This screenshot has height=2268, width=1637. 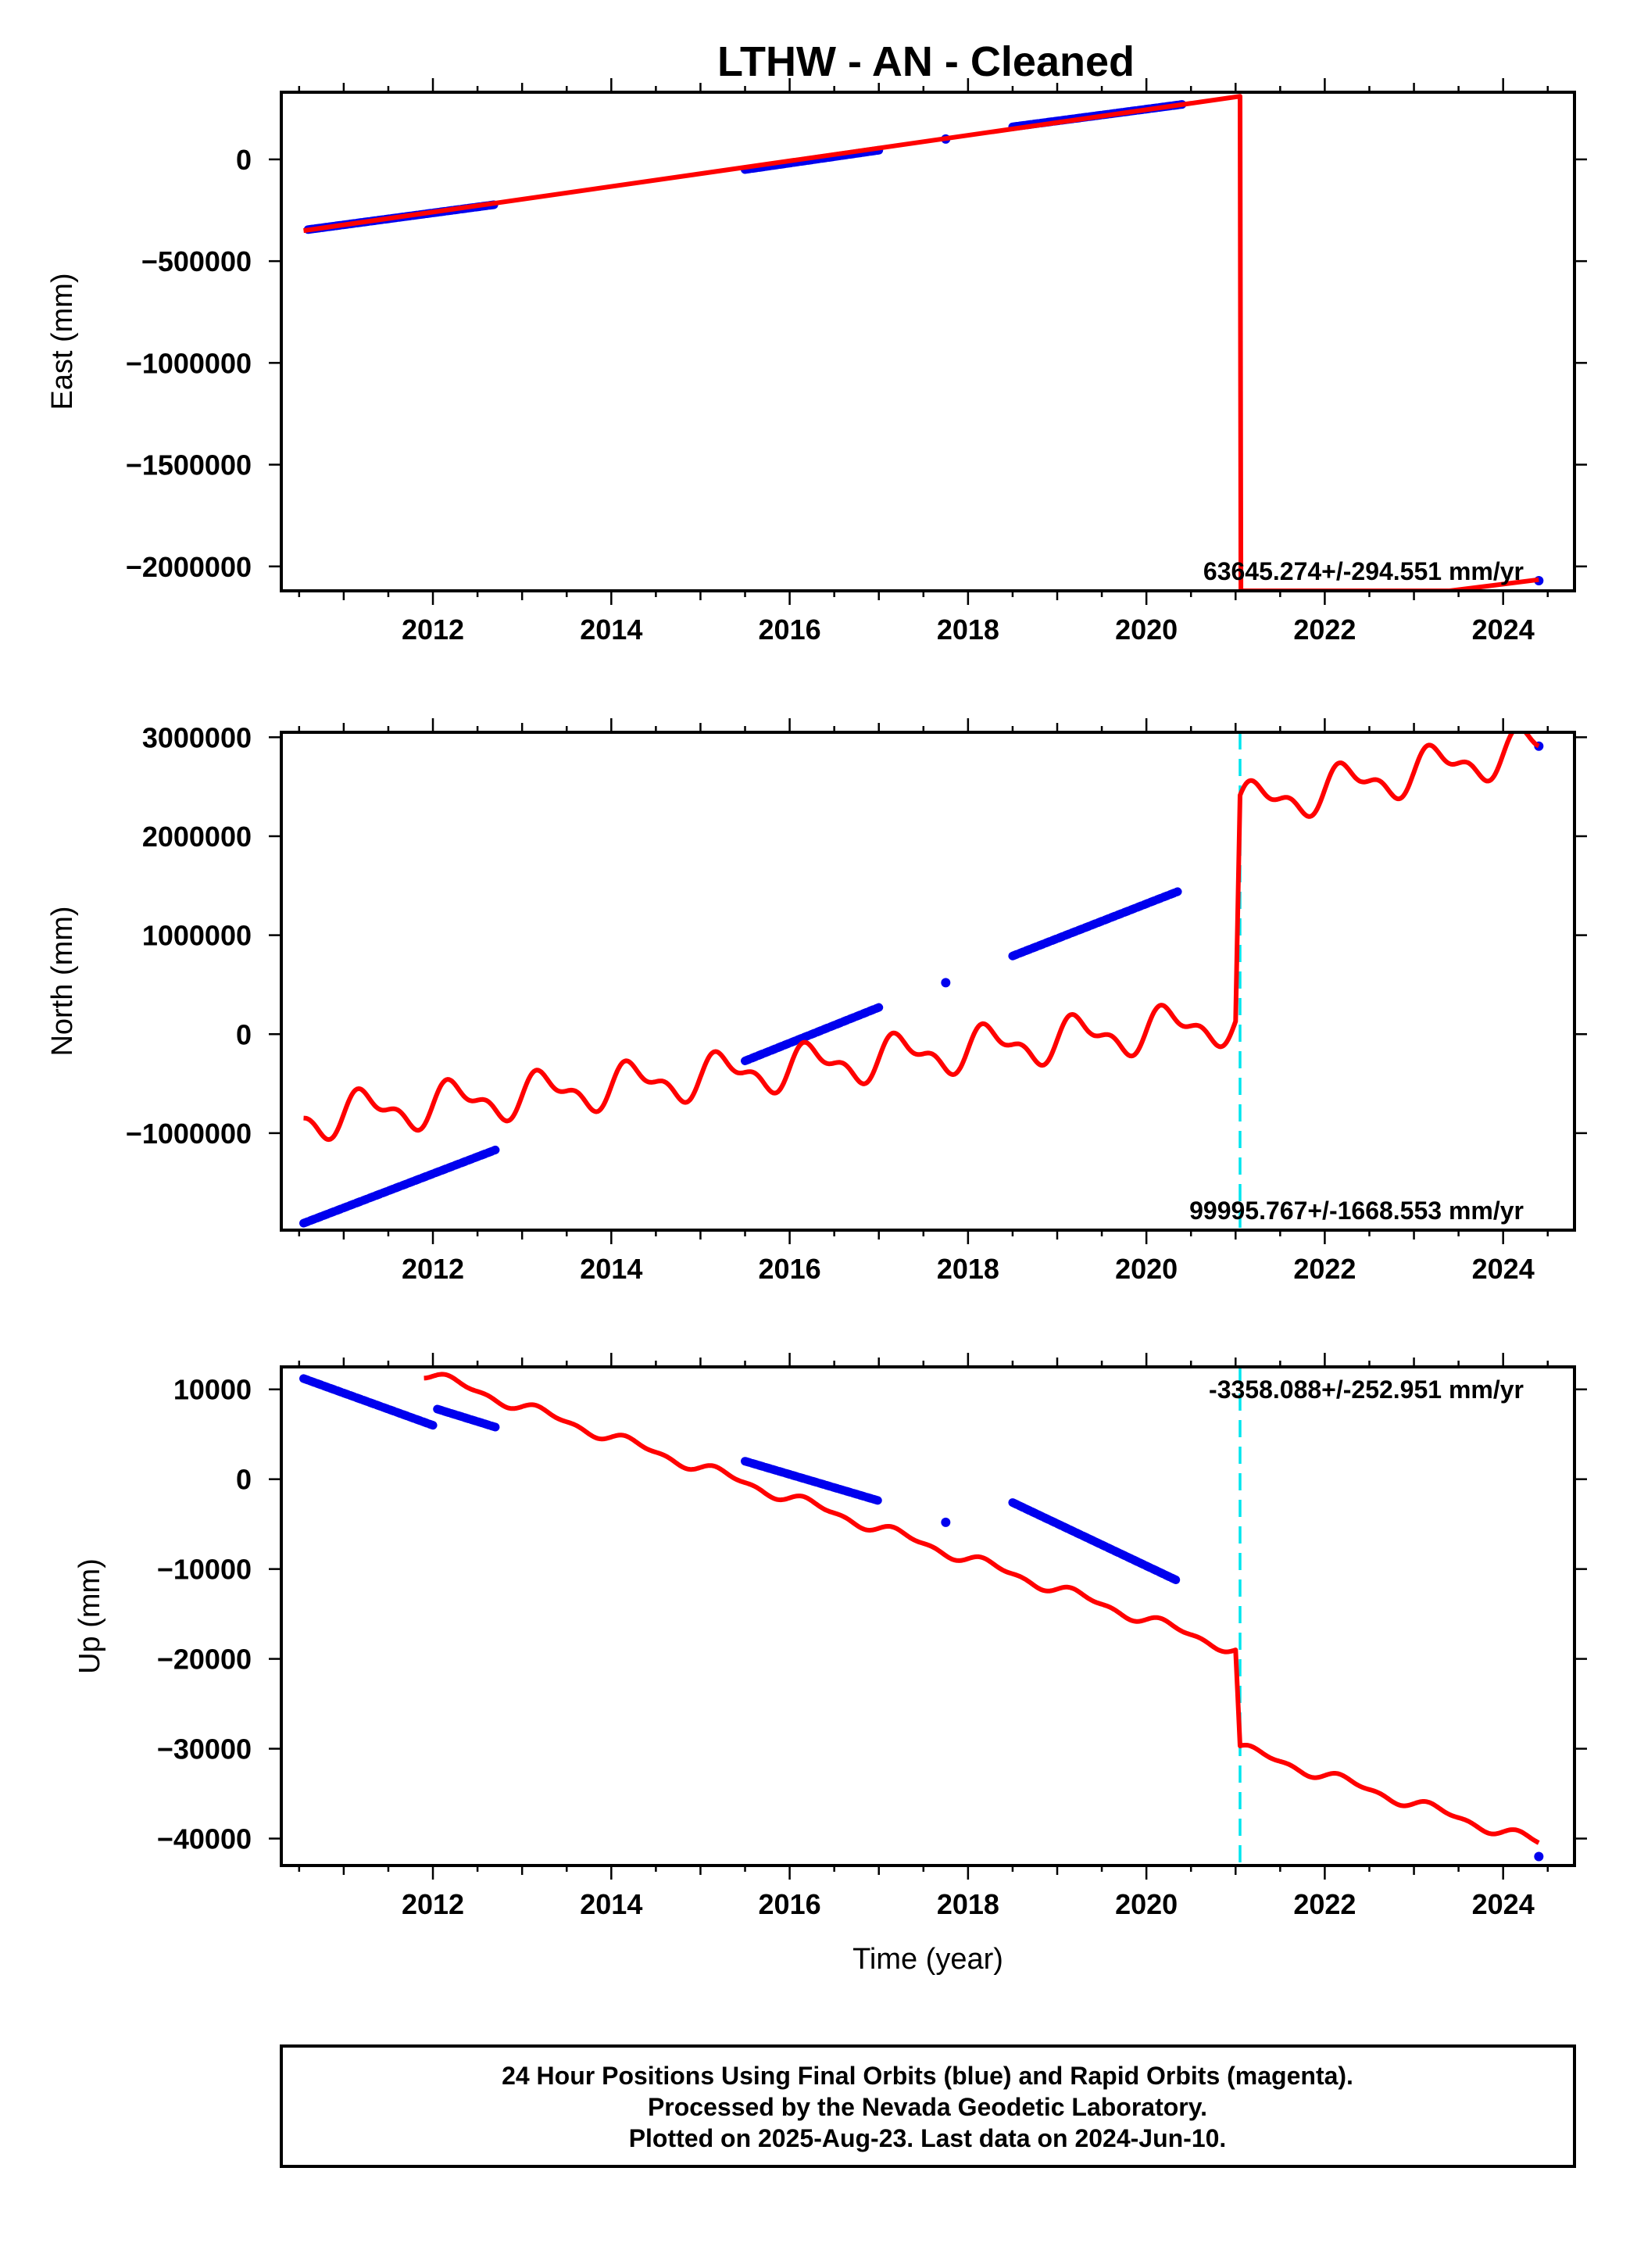 What do you see at coordinates (204, 1839) in the screenshot?
I see `y-tick-label: −40000` at bounding box center [204, 1839].